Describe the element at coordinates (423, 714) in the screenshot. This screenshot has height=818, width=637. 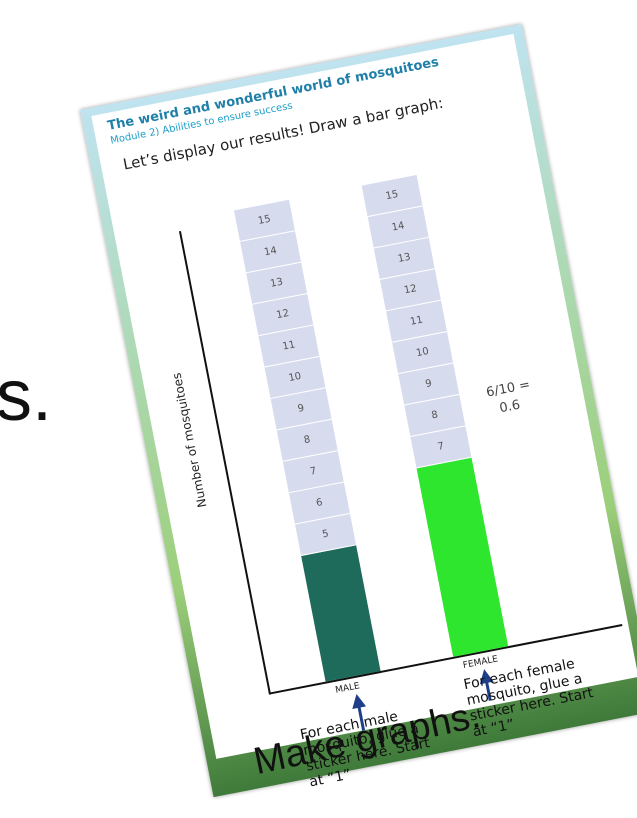
I see `arrows` at that location.